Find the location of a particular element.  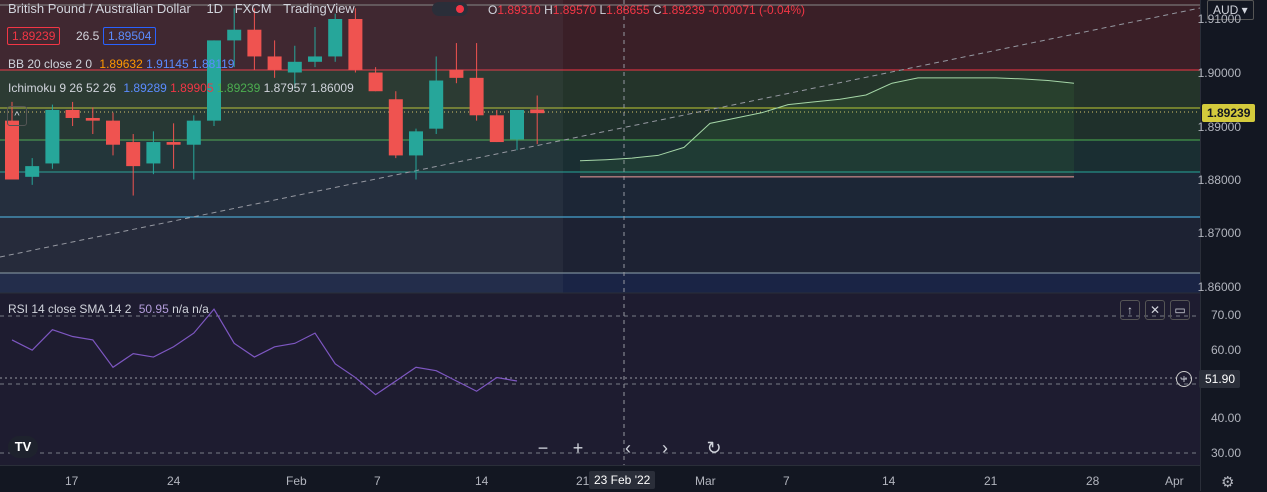

interval: 1D is located at coordinates (215, 8).